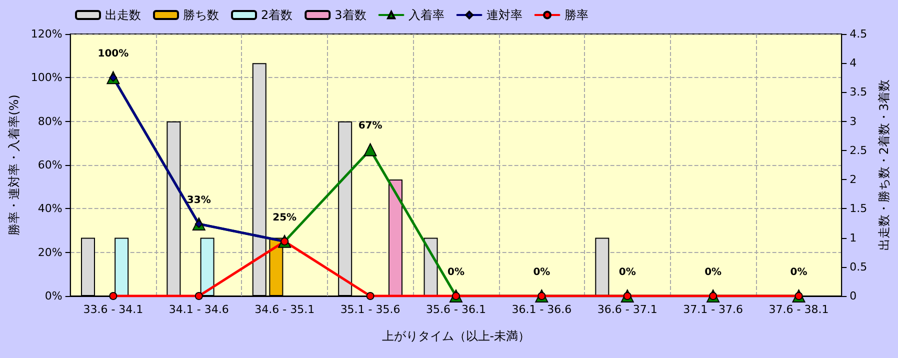 The image size is (898, 358). Describe the element at coordinates (859, 34) in the screenshot. I see `y2-tick-label: 4.5` at that location.